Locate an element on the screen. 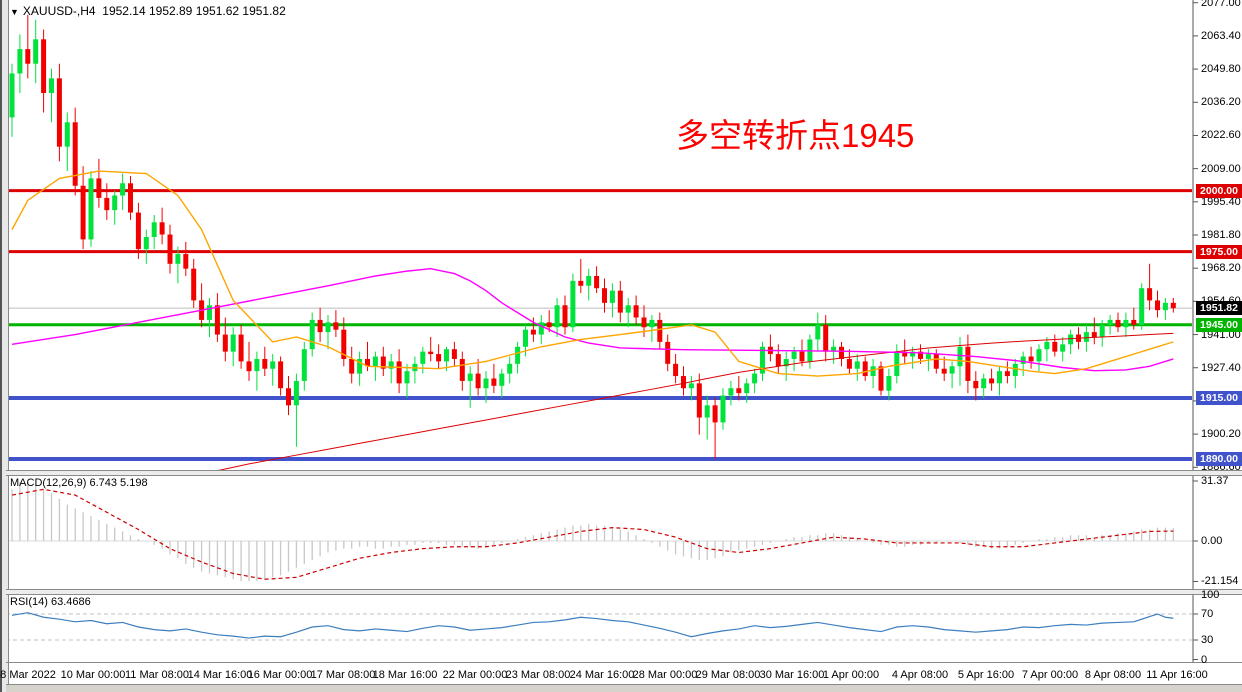  panel-separator-rsi is located at coordinates (624, 592).